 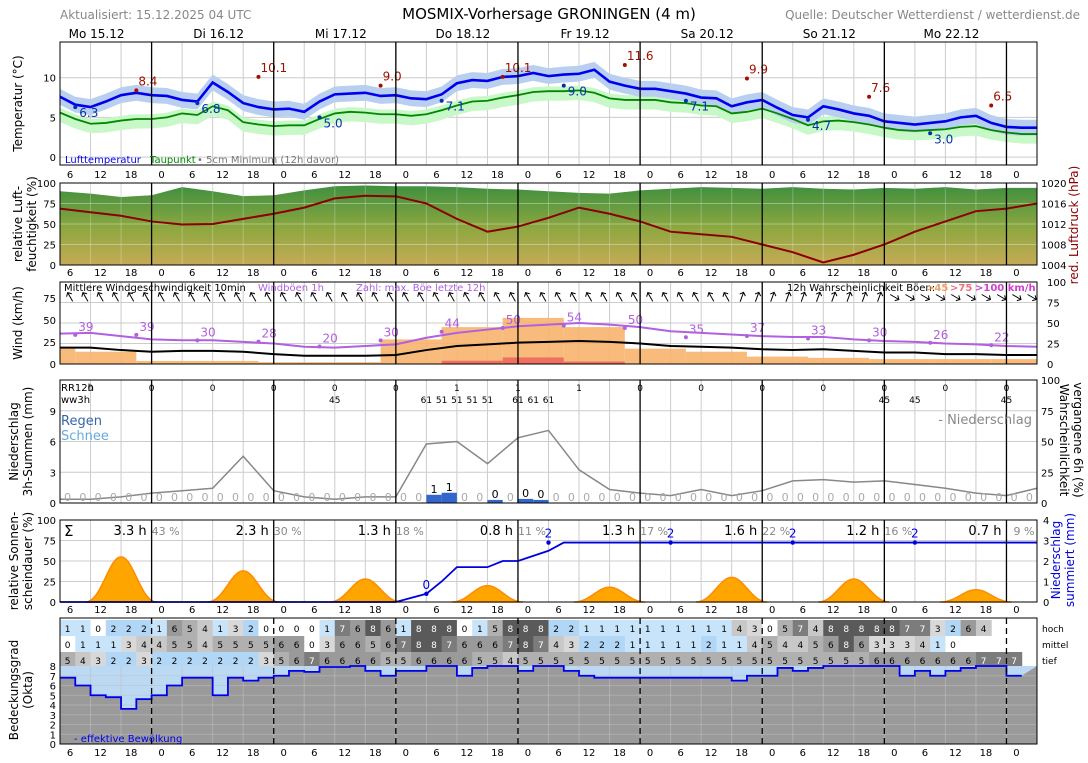 I want to click on precip-sum-label: 0, so click(x=427, y=585).